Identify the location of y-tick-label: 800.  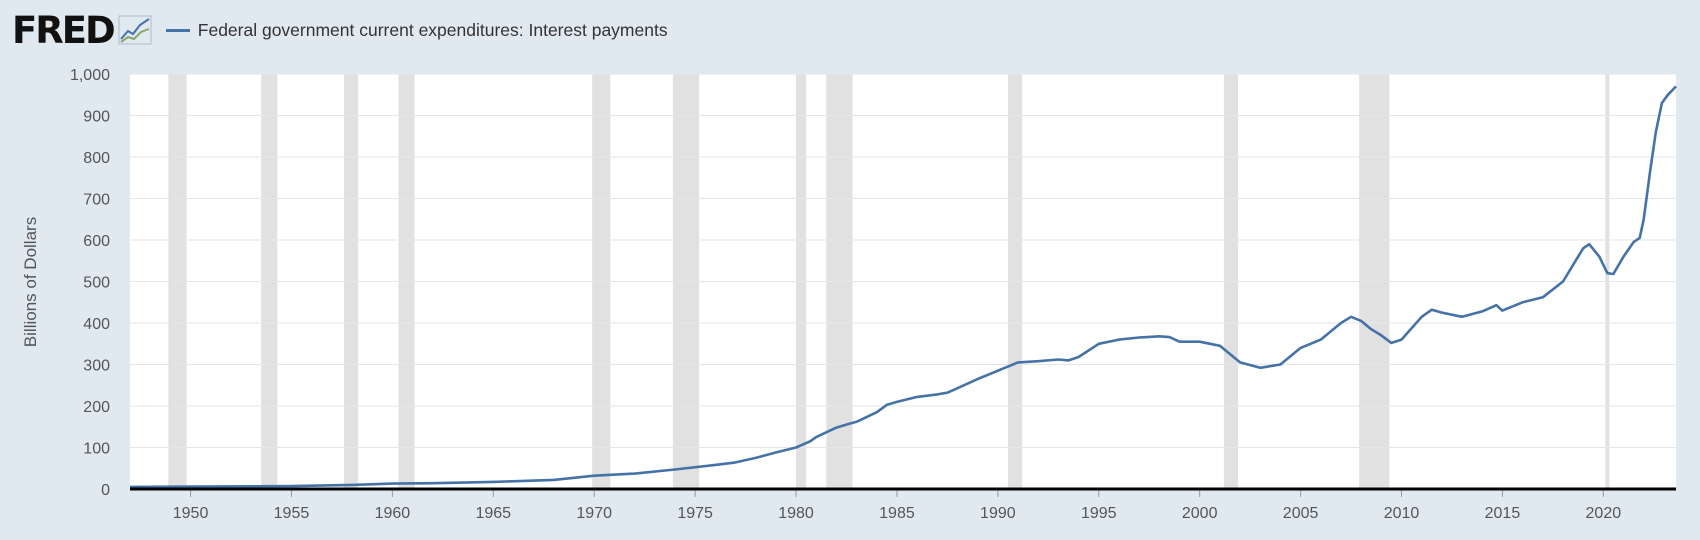
(96, 158).